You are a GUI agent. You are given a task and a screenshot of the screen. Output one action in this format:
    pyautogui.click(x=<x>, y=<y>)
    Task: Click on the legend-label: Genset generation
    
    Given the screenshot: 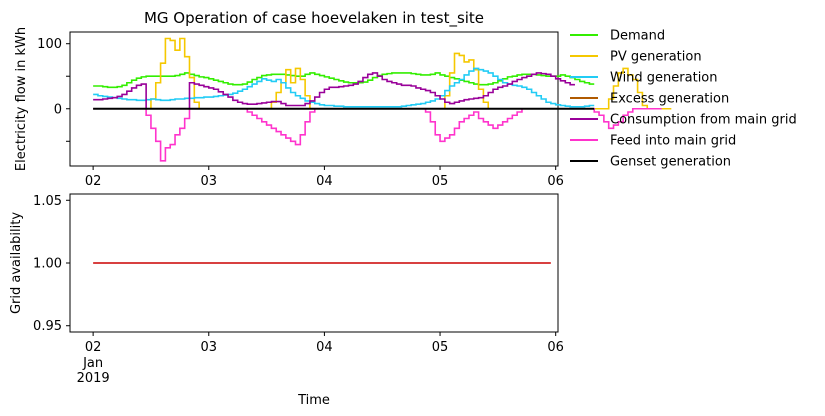 What is the action you would take?
    pyautogui.click(x=670, y=162)
    